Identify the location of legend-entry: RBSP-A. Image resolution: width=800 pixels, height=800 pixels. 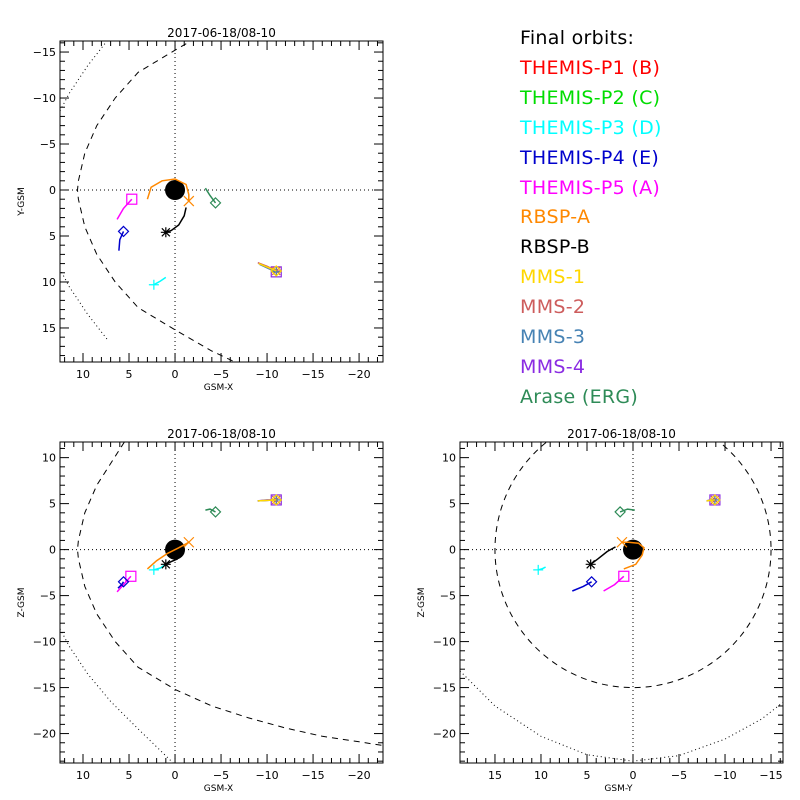
(555, 217).